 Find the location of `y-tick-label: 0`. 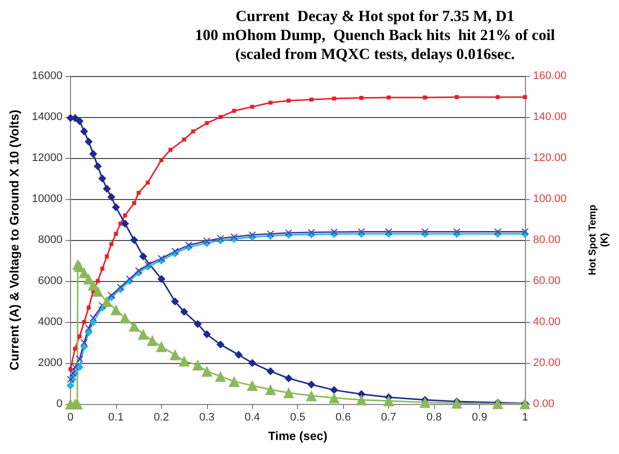

y-tick-label: 0 is located at coordinates (59, 404).